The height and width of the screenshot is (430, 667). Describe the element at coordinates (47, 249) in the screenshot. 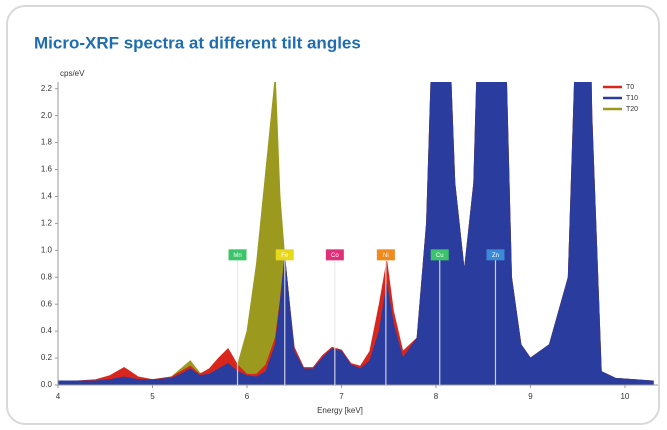

I see `y-tick-label: 1.0` at that location.